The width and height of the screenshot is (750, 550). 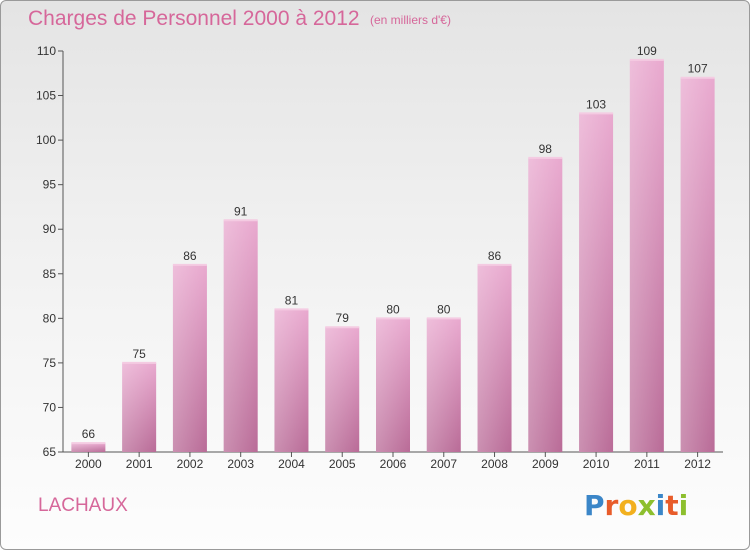 I want to click on bar-value-label: 79, so click(x=343, y=318).